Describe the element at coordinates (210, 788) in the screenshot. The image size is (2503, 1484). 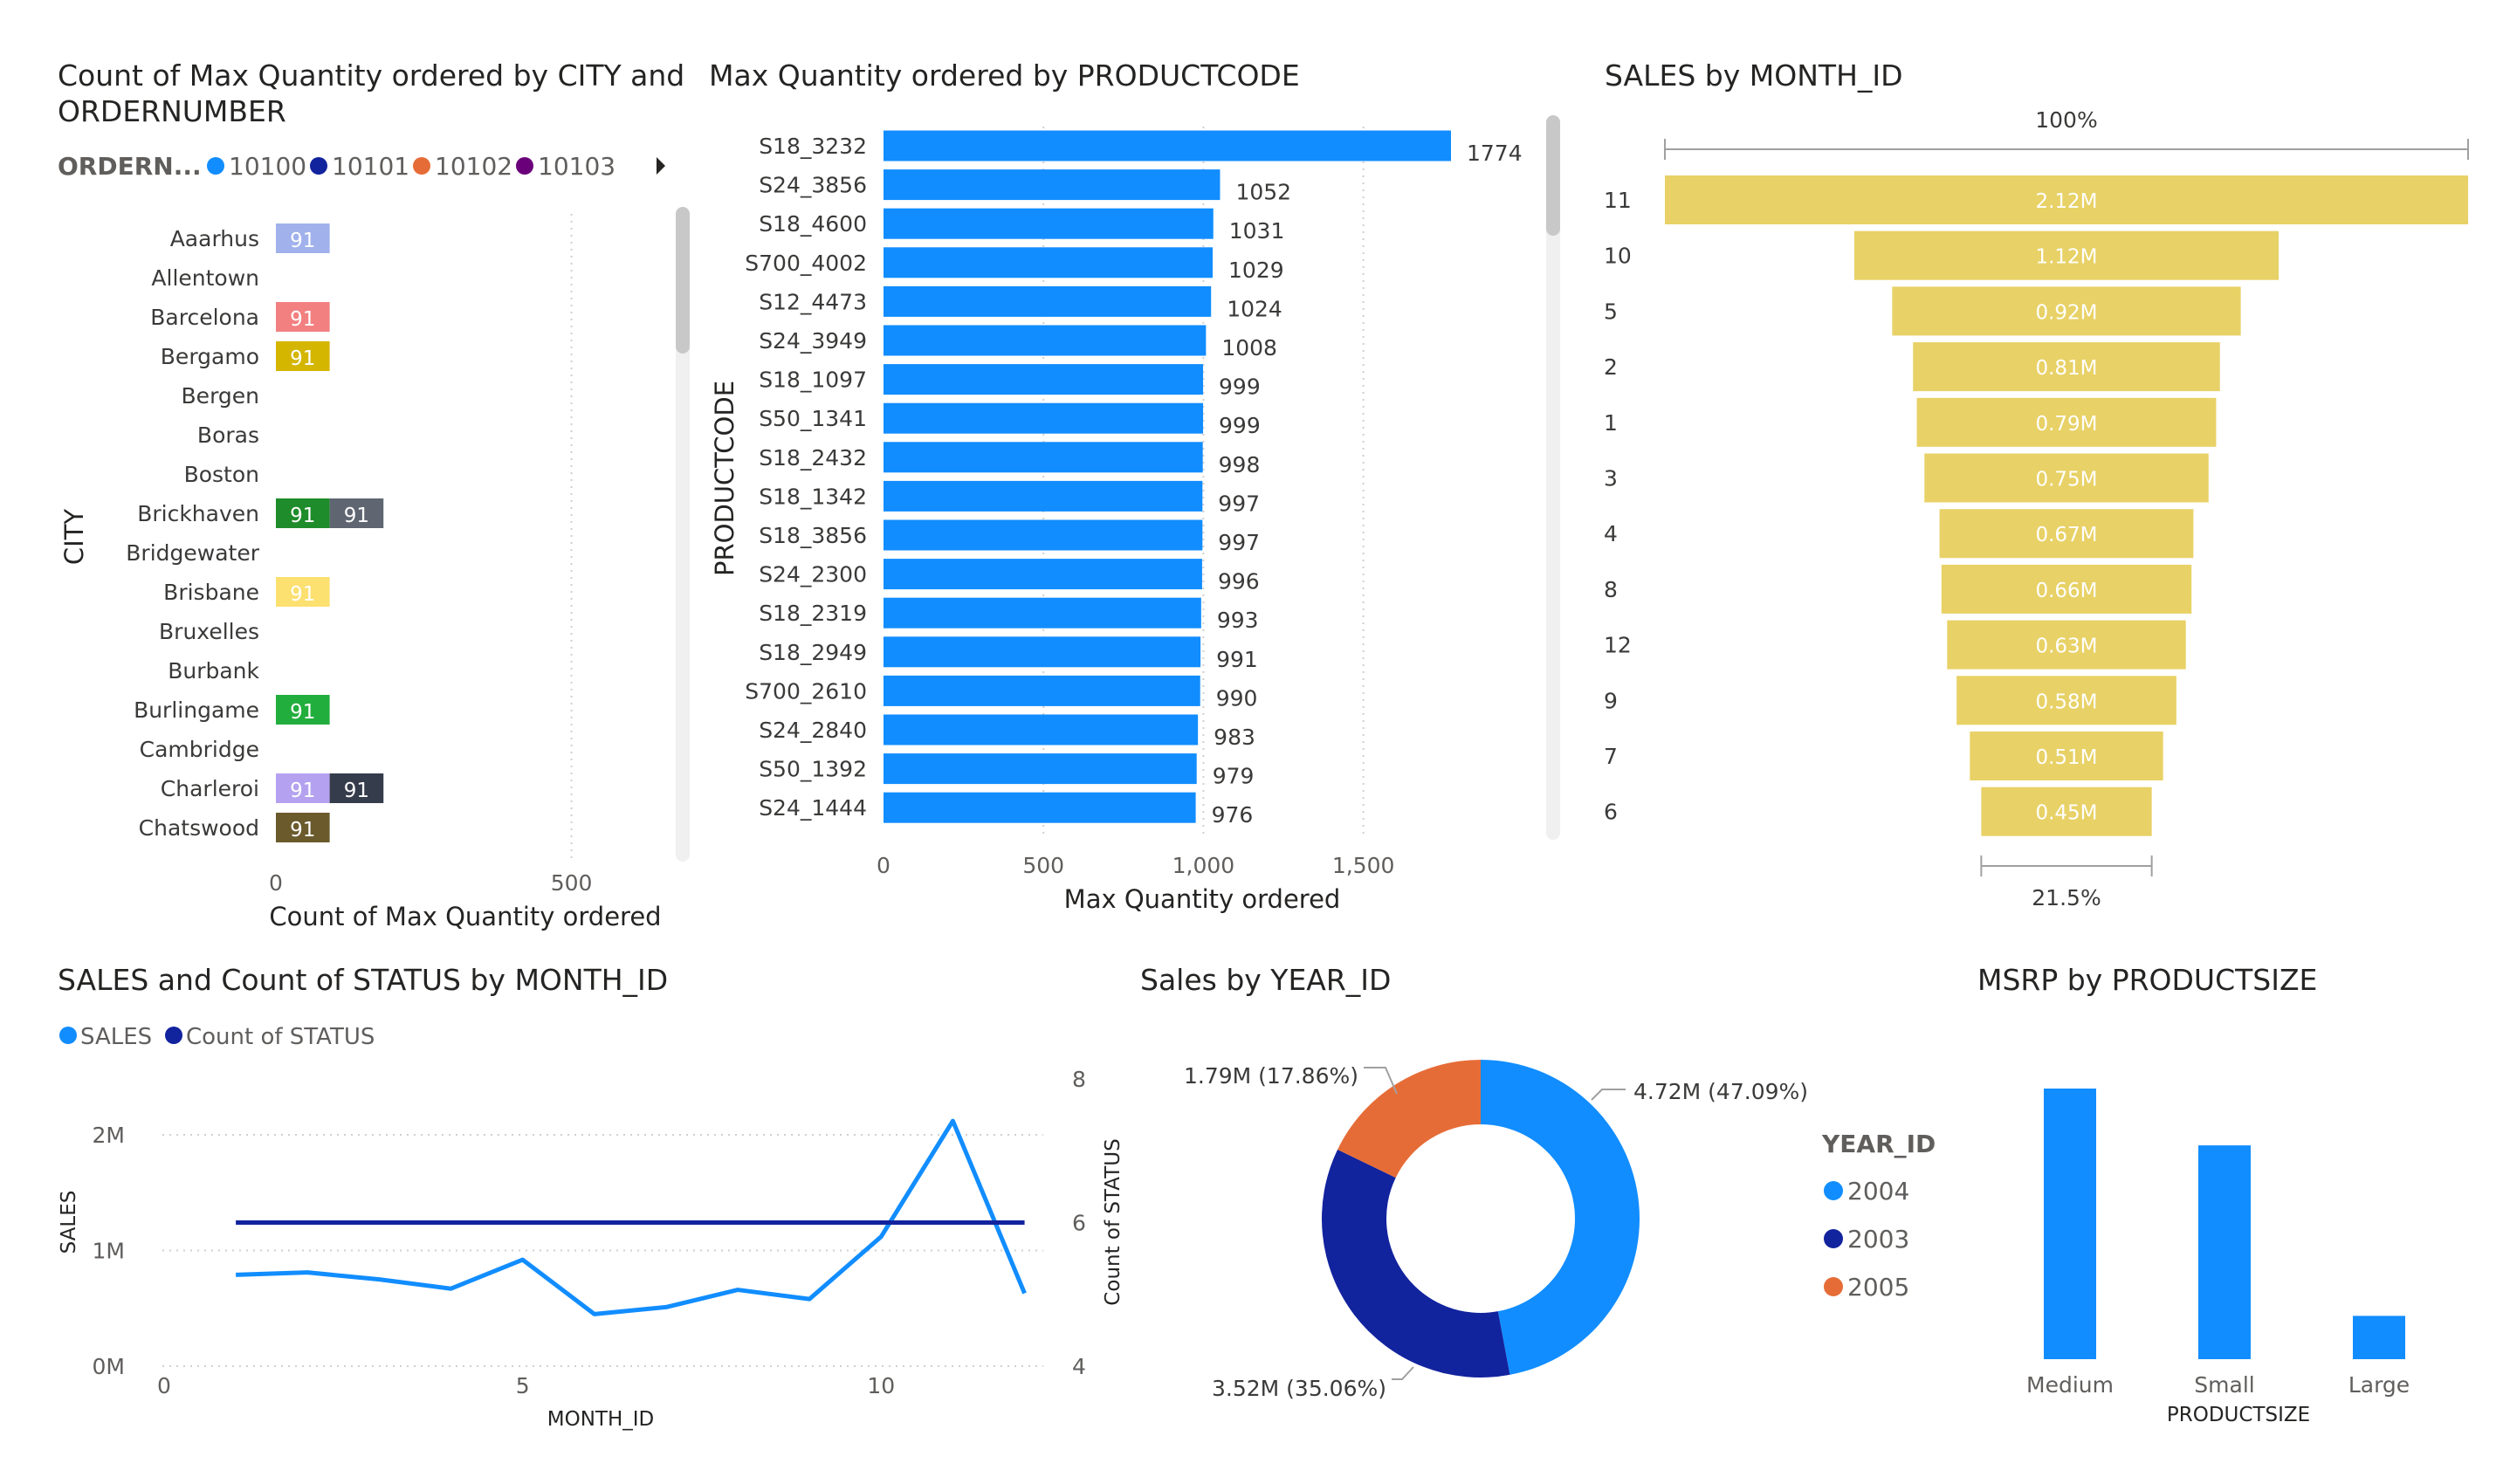
I see `city-label-charleroi: Charleroi` at that location.